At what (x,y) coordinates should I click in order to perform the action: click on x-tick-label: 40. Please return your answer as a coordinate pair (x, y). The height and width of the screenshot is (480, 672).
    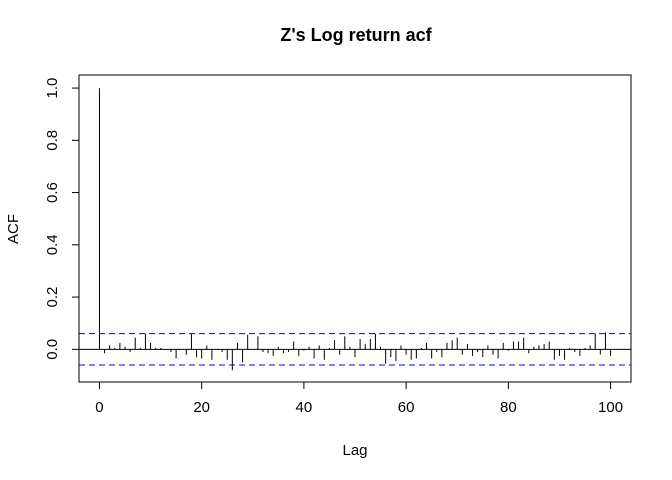
    Looking at the image, I should click on (304, 407).